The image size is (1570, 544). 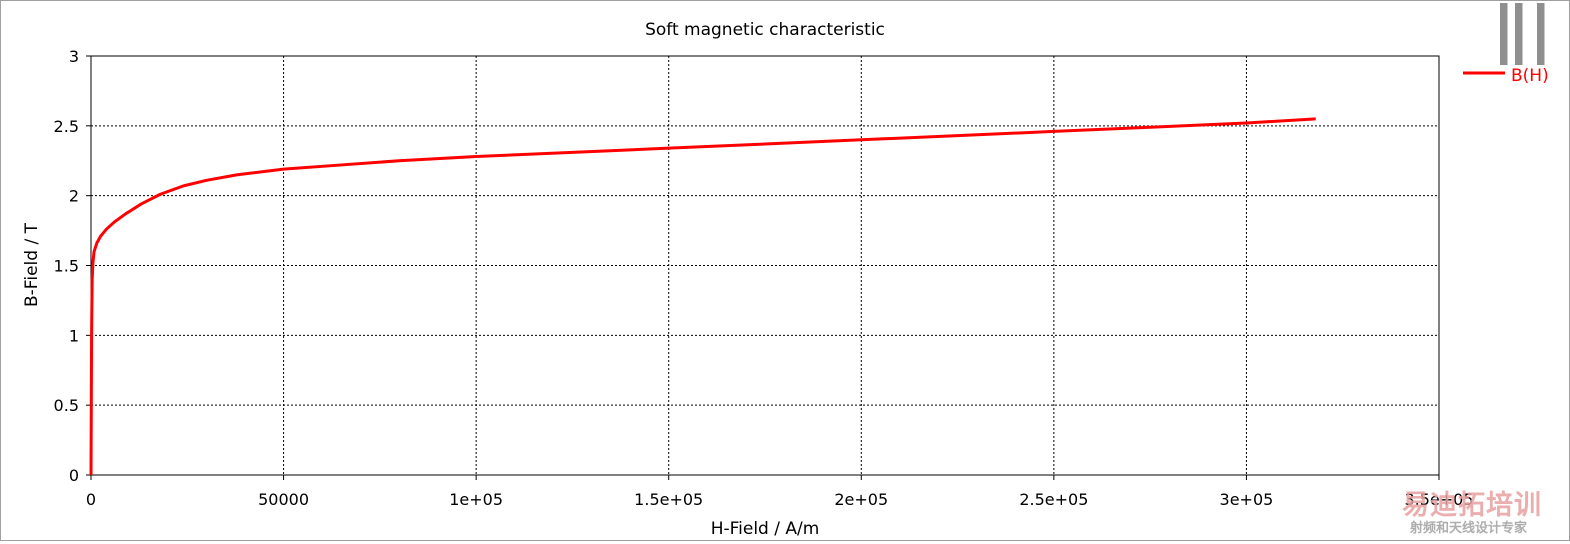 I want to click on y-tick-label: 3, so click(x=74, y=56).